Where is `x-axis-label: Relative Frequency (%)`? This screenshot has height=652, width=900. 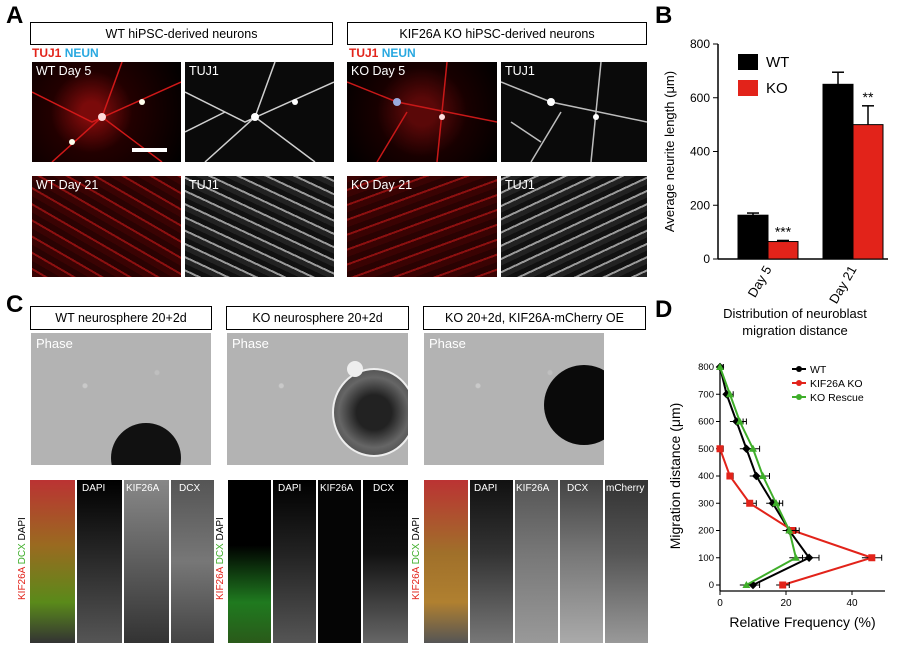
x-axis-label: Relative Frequency (%) is located at coordinates (802, 622).